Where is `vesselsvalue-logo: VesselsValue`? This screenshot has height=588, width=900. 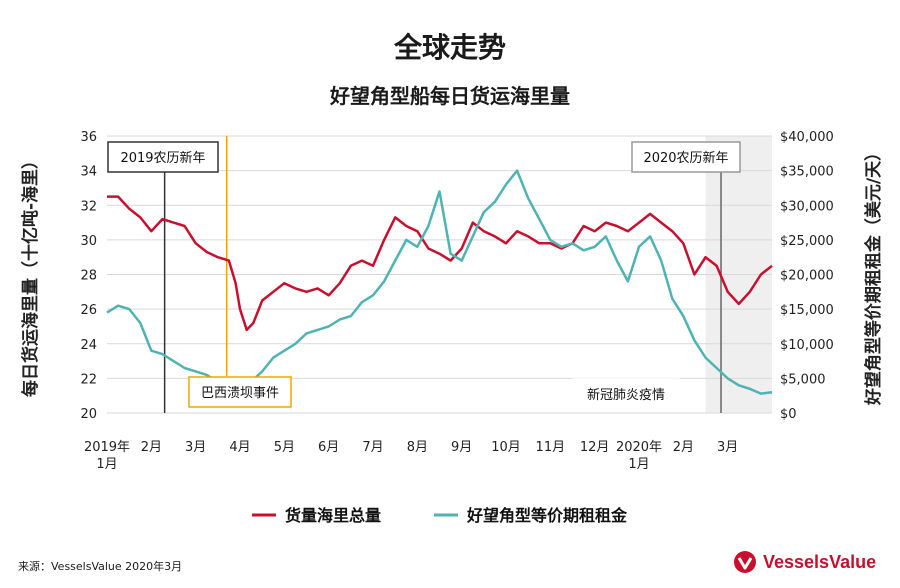
vesselsvalue-logo: VesselsValue is located at coordinates (804, 562).